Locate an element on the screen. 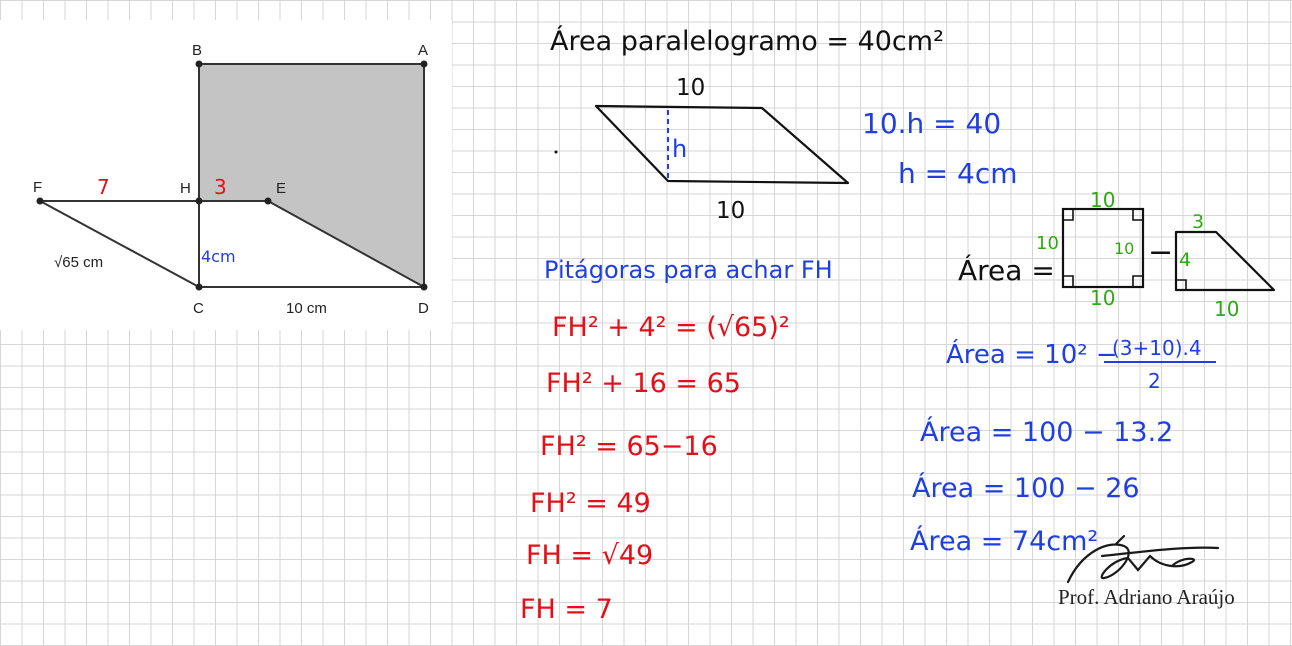  segment-ed is located at coordinates (346, 244).